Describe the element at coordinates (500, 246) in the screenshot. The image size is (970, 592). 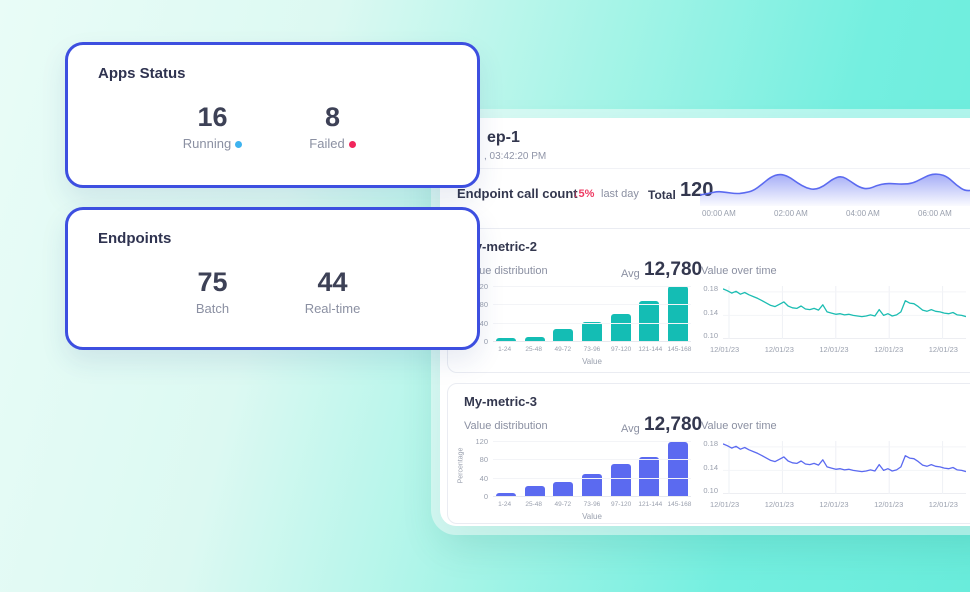
I see `metric-2-title: My-metric-2` at that location.